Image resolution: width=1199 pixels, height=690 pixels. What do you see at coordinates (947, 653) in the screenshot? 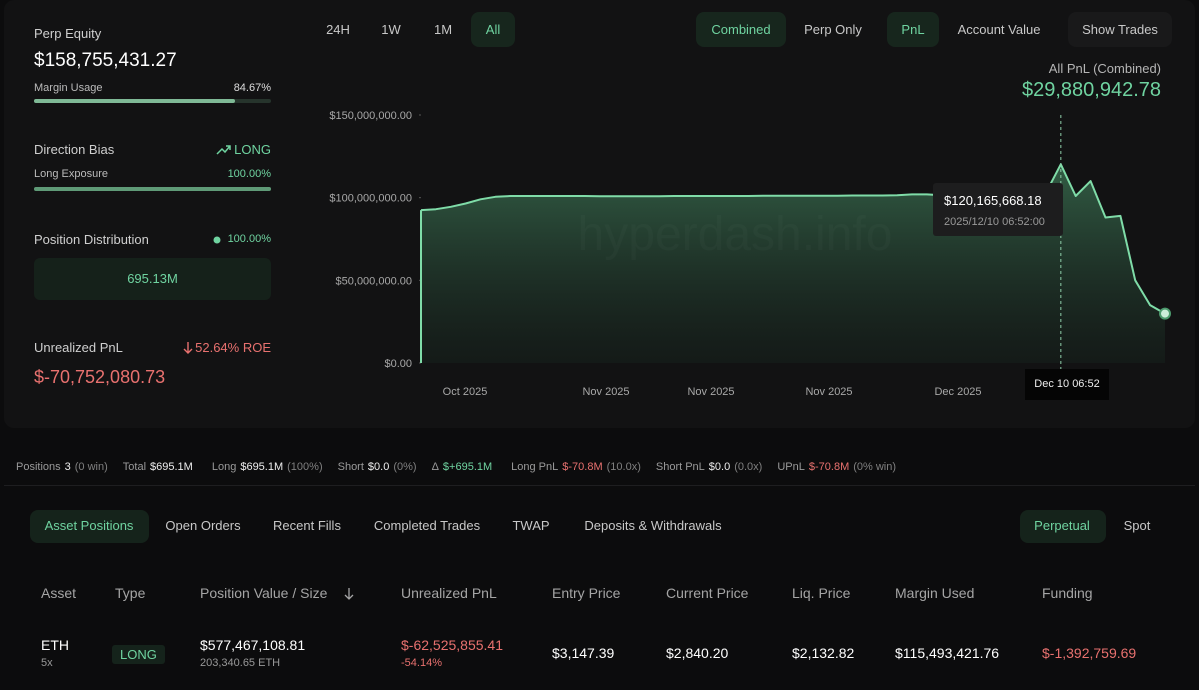
I see `margin-price: $115,493,421.76` at bounding box center [947, 653].